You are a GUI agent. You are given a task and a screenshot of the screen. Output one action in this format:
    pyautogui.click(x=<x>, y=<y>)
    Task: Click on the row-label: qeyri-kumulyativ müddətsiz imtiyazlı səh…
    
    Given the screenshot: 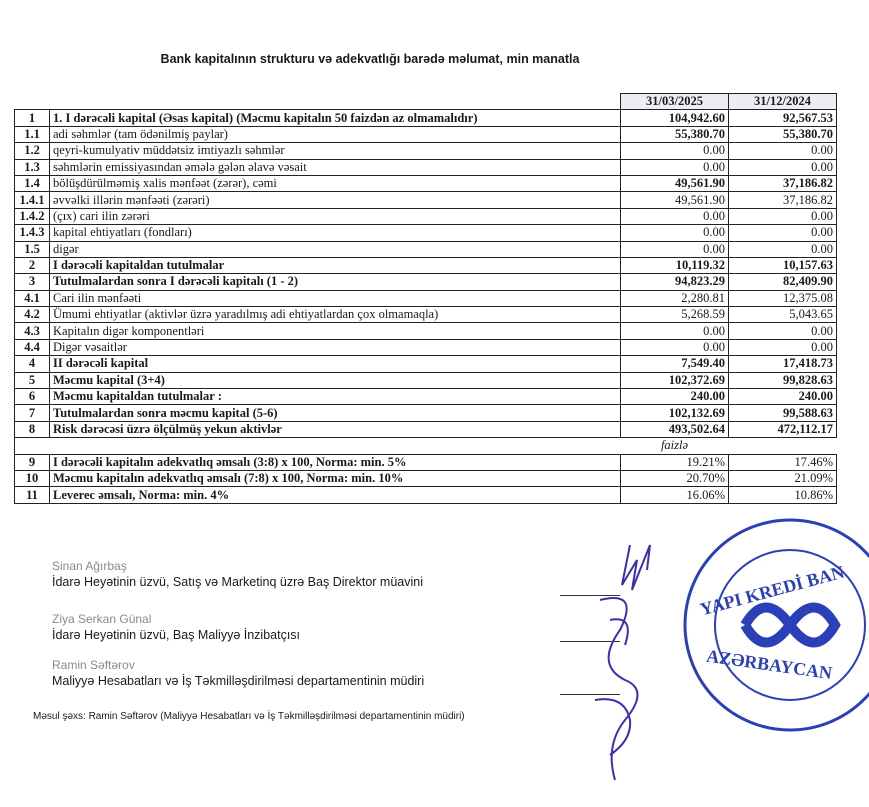 What is the action you would take?
    pyautogui.click(x=335, y=151)
    